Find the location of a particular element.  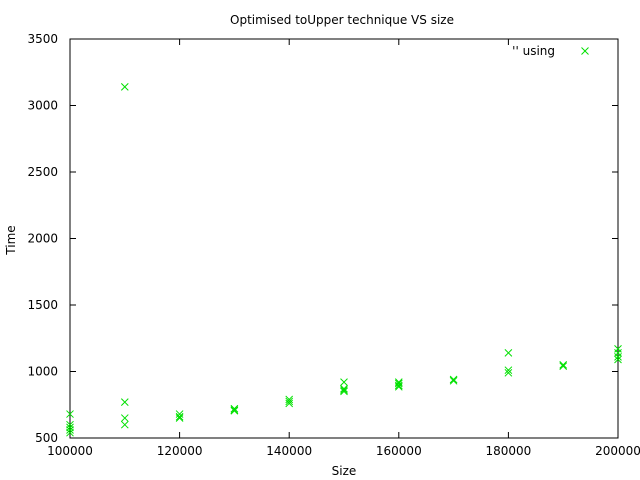

legend-label: '' using is located at coordinates (533, 51).